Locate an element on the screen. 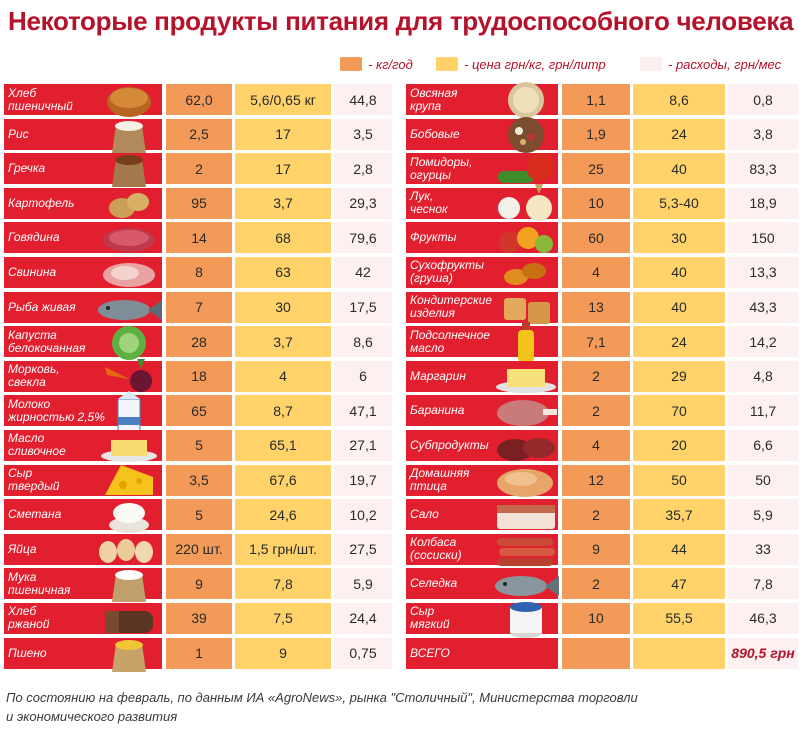  kg-per-year-value: 8 is located at coordinates (199, 272).